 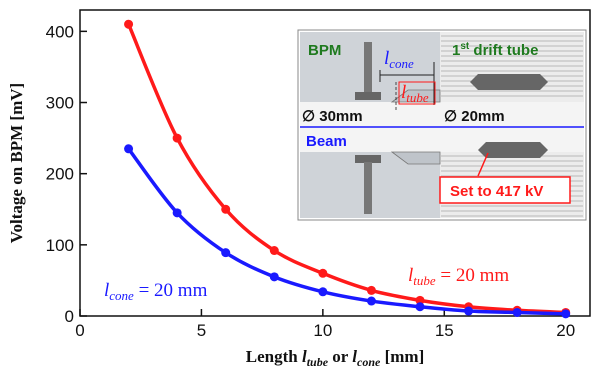 What do you see at coordinates (60, 103) in the screenshot?
I see `y-tick-label: 300` at bounding box center [60, 103].